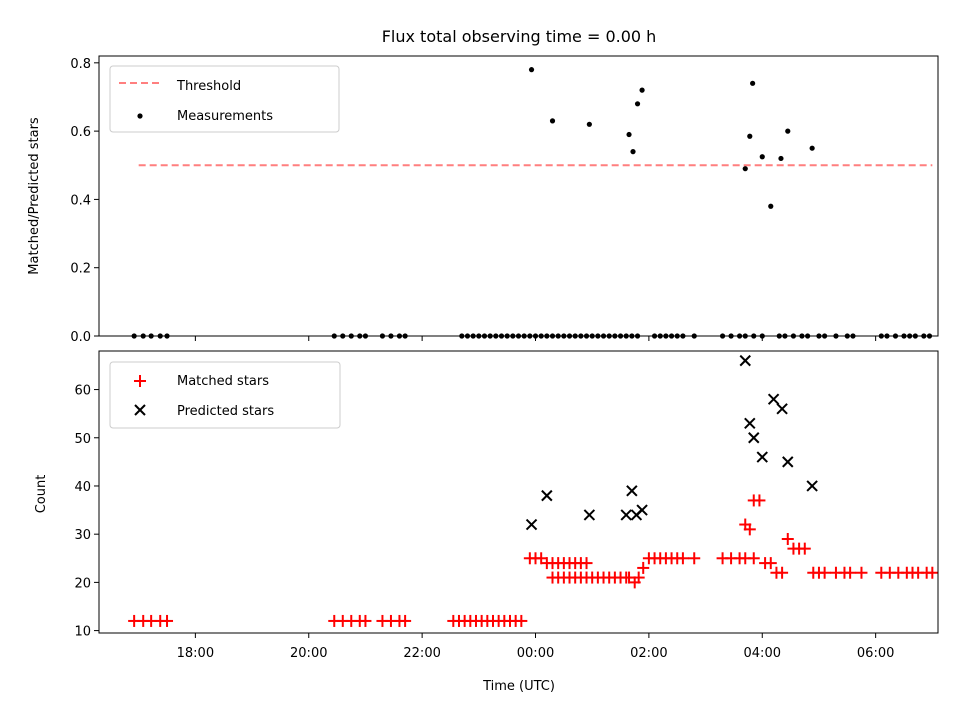 Image resolution: width=960 pixels, height=720 pixels. I want to click on bottom-x-tick-label: 18:00, so click(195, 653).